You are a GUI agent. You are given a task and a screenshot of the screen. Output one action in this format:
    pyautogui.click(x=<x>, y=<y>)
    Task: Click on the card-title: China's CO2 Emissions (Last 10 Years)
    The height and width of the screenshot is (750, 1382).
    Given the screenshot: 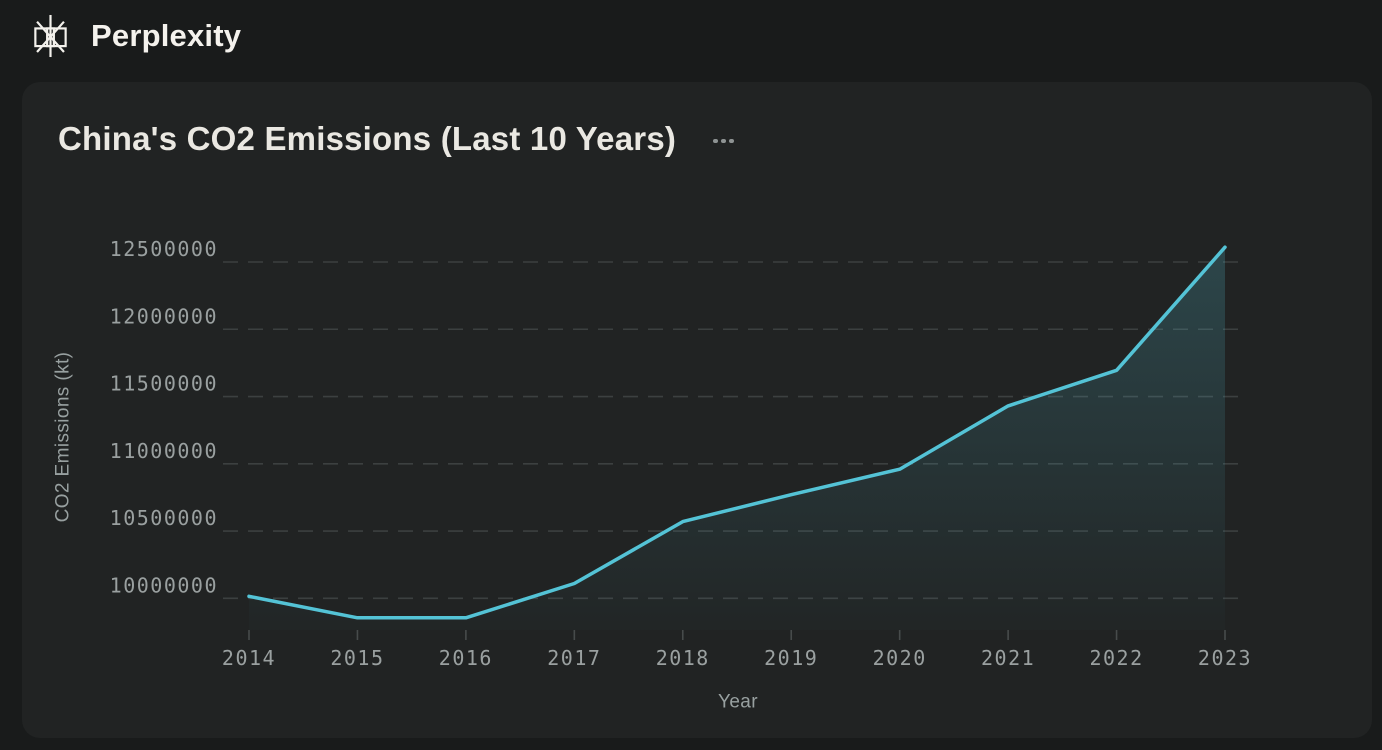 What is the action you would take?
    pyautogui.click(x=367, y=138)
    